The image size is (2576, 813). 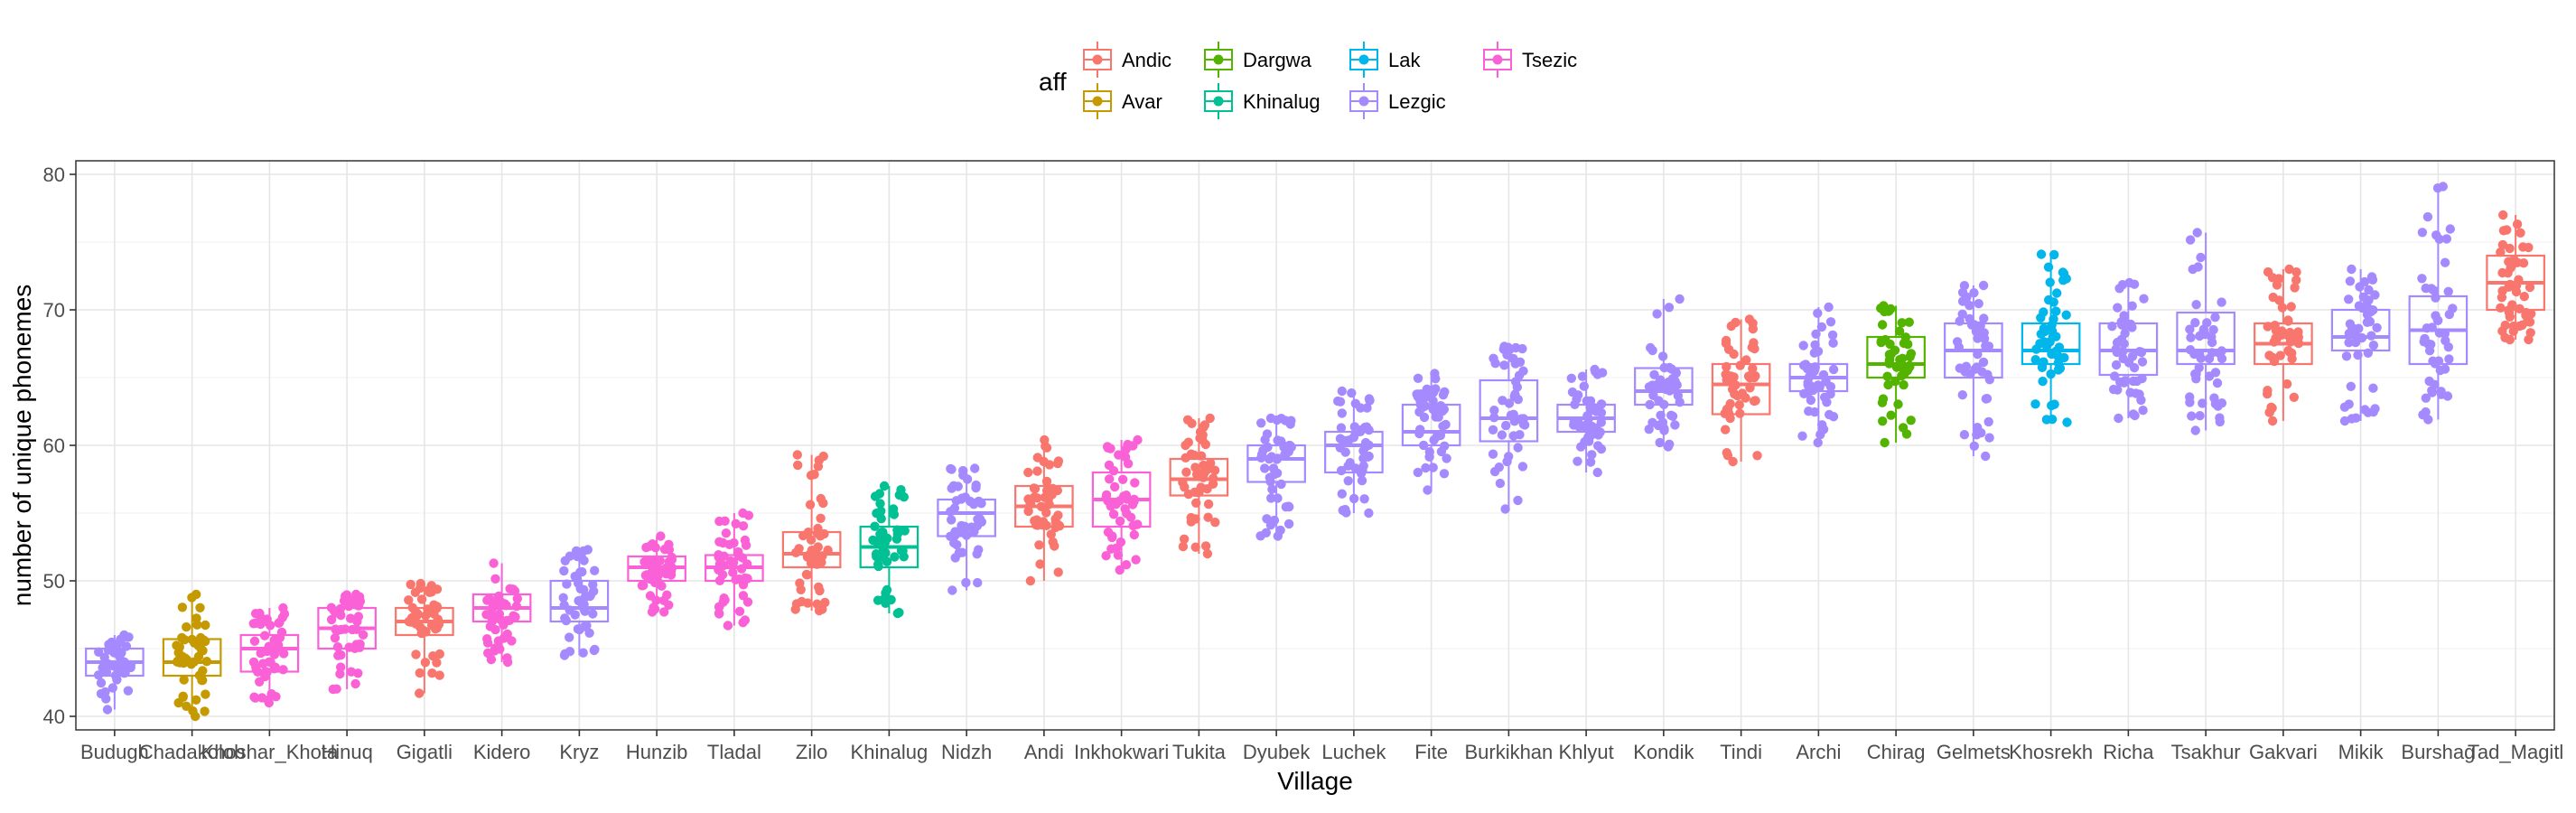 I want to click on legend-label: Andic, so click(x=1146, y=60).